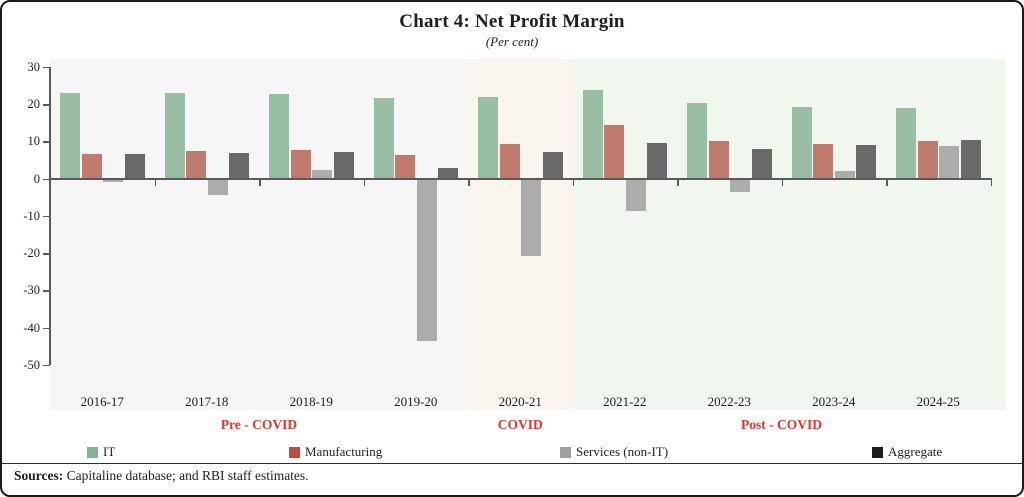 The height and width of the screenshot is (497, 1024). I want to click on y-tick-label: 30, so click(34, 66).